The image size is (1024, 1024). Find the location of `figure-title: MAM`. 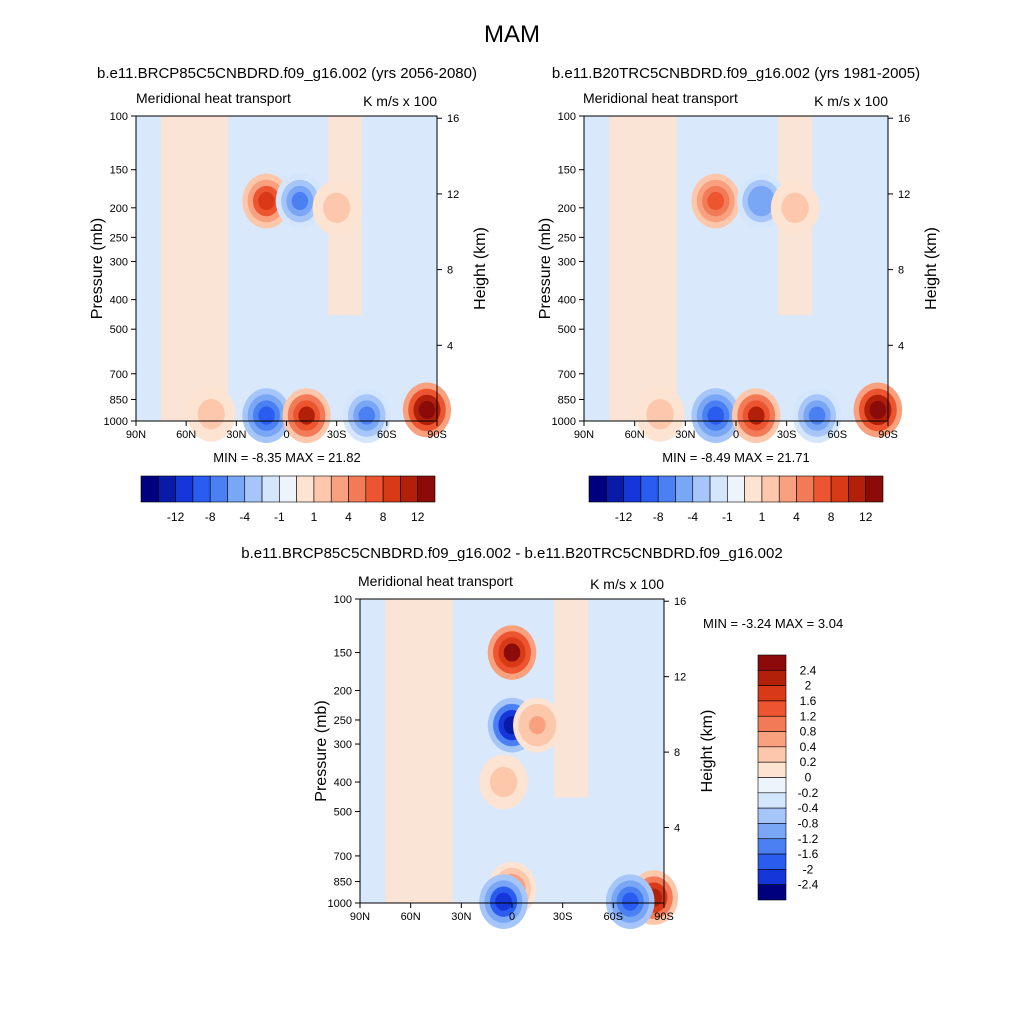

figure-title: MAM is located at coordinates (512, 34).